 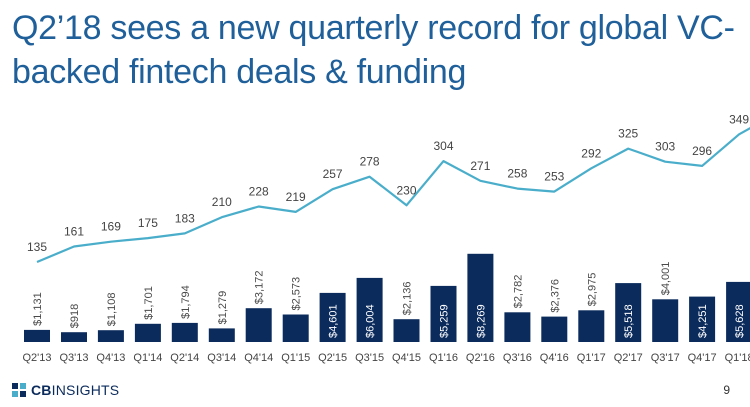 What do you see at coordinates (628, 134) in the screenshot?
I see `deal-count-label: 325` at bounding box center [628, 134].